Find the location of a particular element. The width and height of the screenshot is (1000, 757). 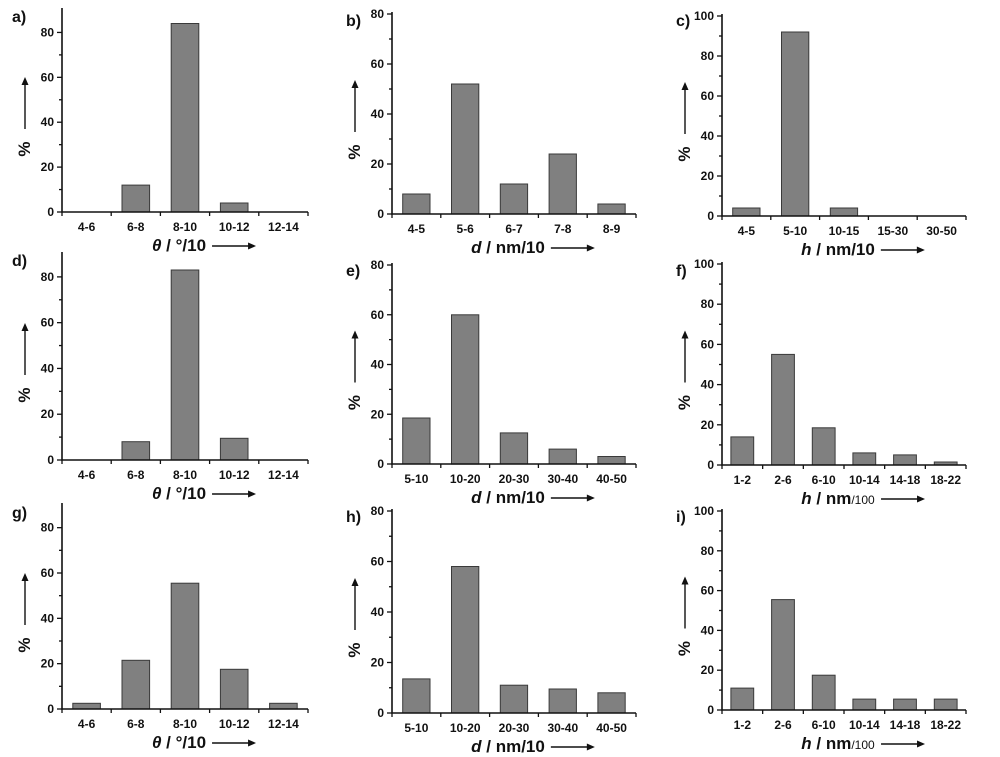

x-tick-label: 1-2 is located at coordinates (743, 480).